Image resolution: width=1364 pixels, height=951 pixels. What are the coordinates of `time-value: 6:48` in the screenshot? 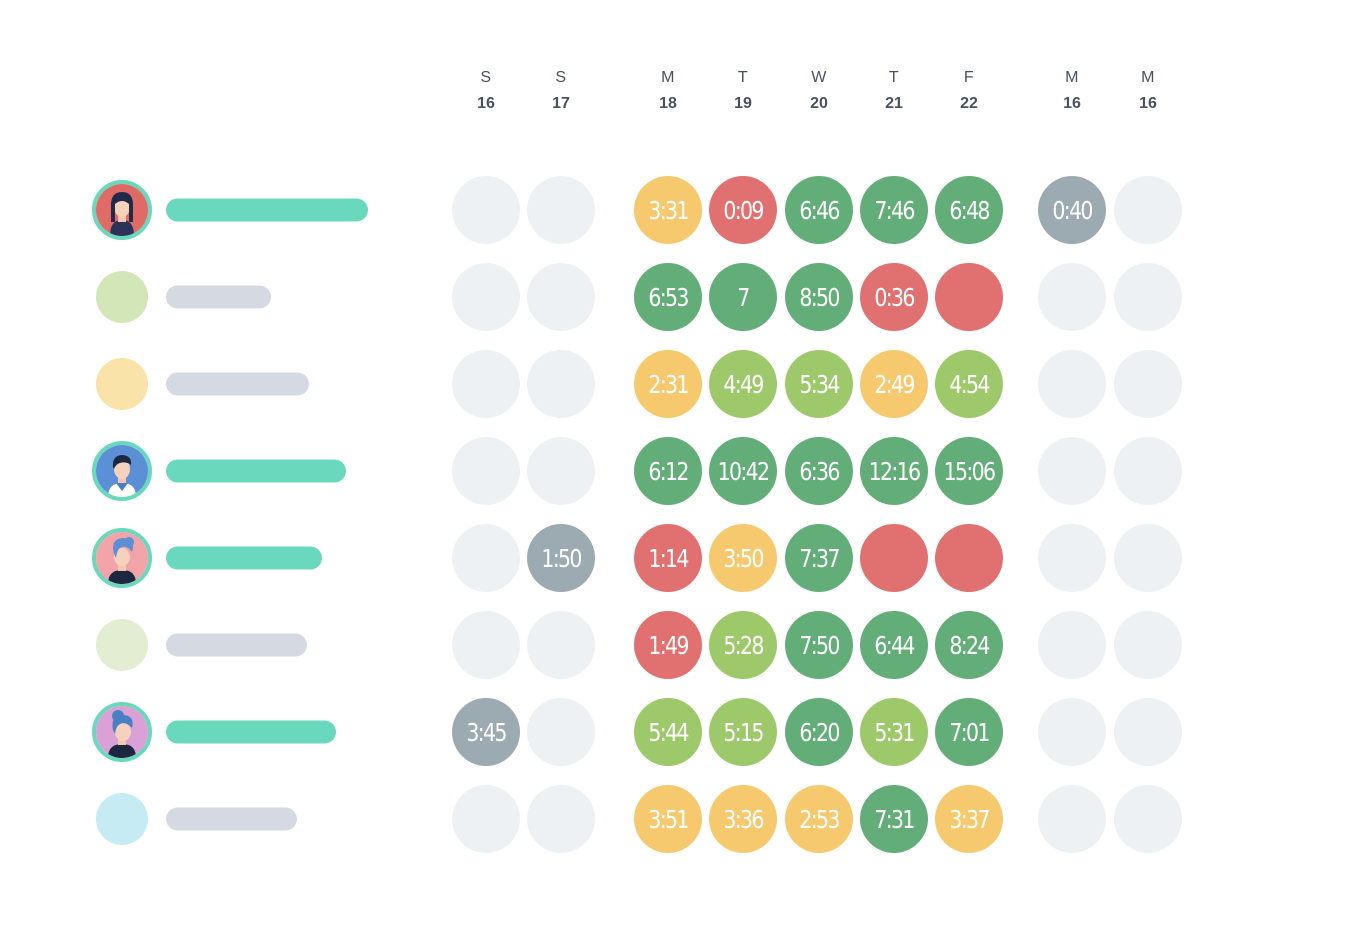 It's located at (969, 210).